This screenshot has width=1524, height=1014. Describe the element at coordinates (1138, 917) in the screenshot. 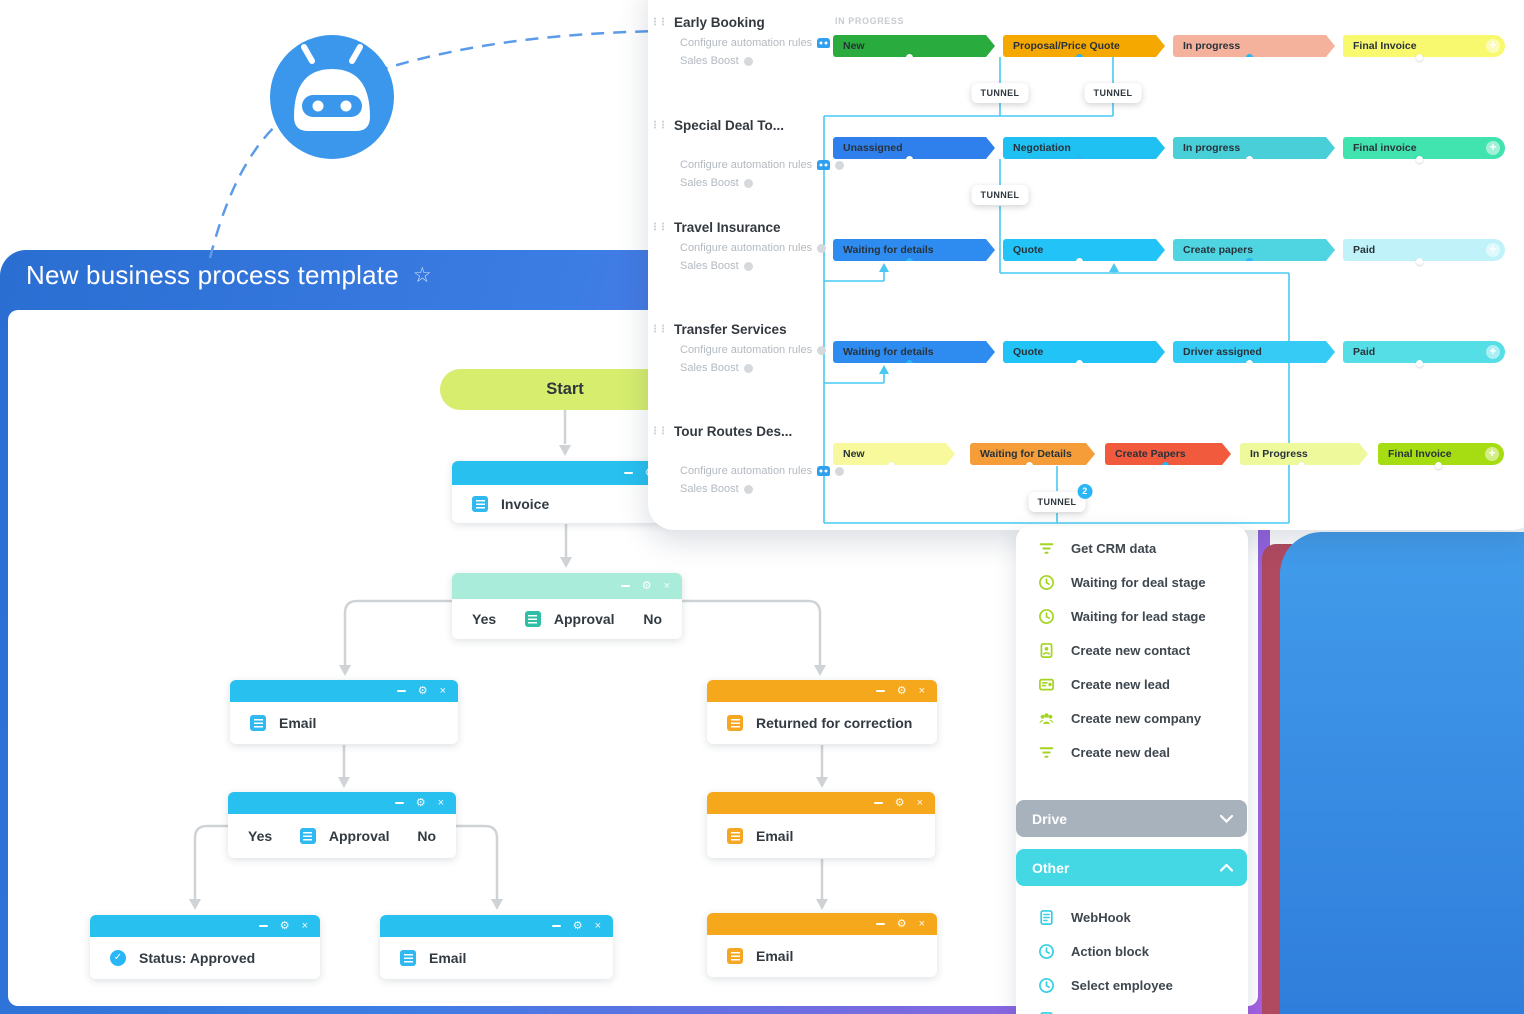

I see `sidebar-item-webhook: WebHook` at that location.